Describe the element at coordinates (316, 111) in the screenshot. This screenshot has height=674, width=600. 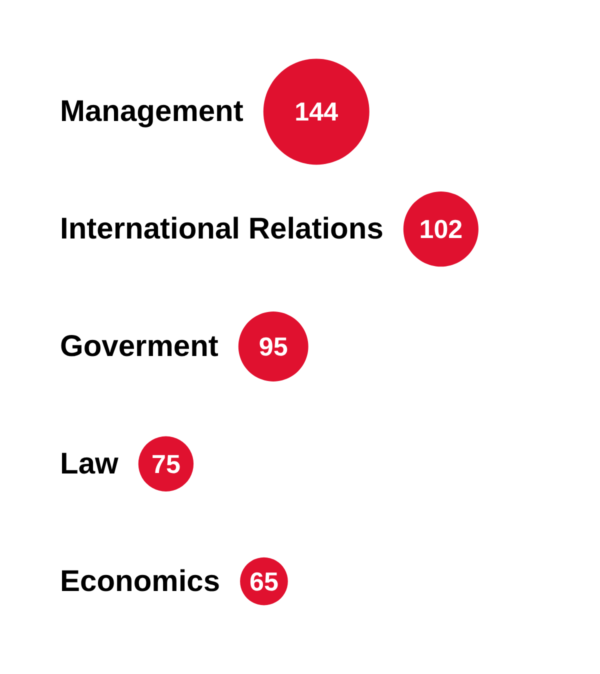
I see `data-label: 144` at that location.